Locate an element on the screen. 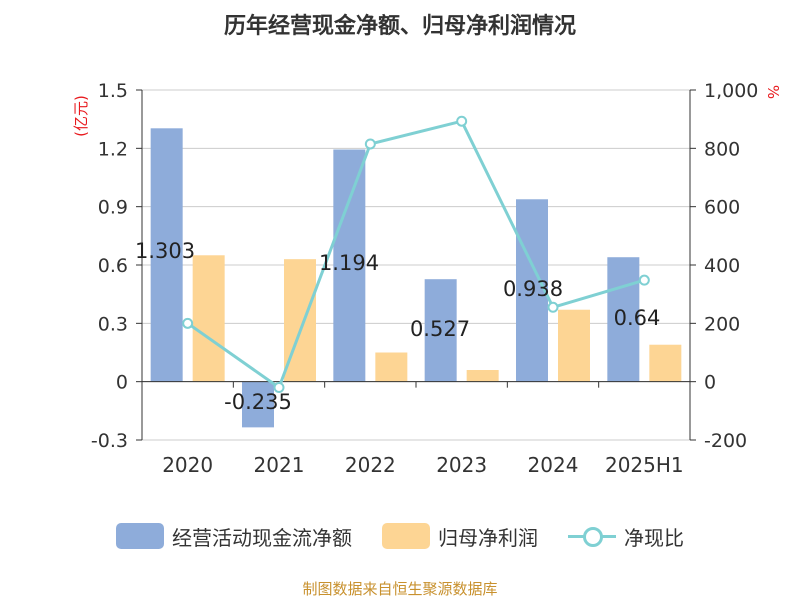 The width and height of the screenshot is (800, 600). data-label-cash-flow: 1.194 is located at coordinates (349, 263).